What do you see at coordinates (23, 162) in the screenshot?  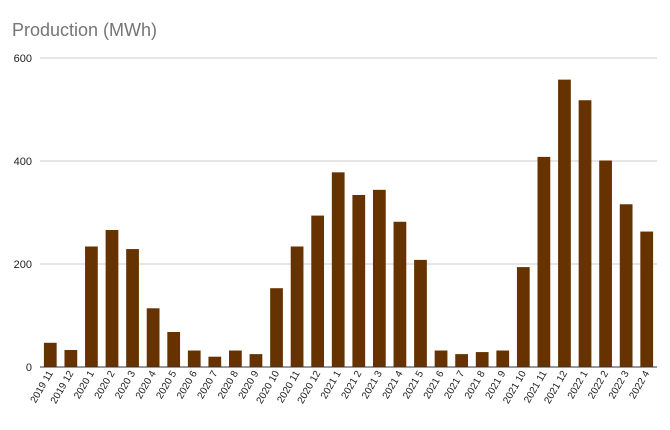 I see `y-tick-label: 400` at bounding box center [23, 162].